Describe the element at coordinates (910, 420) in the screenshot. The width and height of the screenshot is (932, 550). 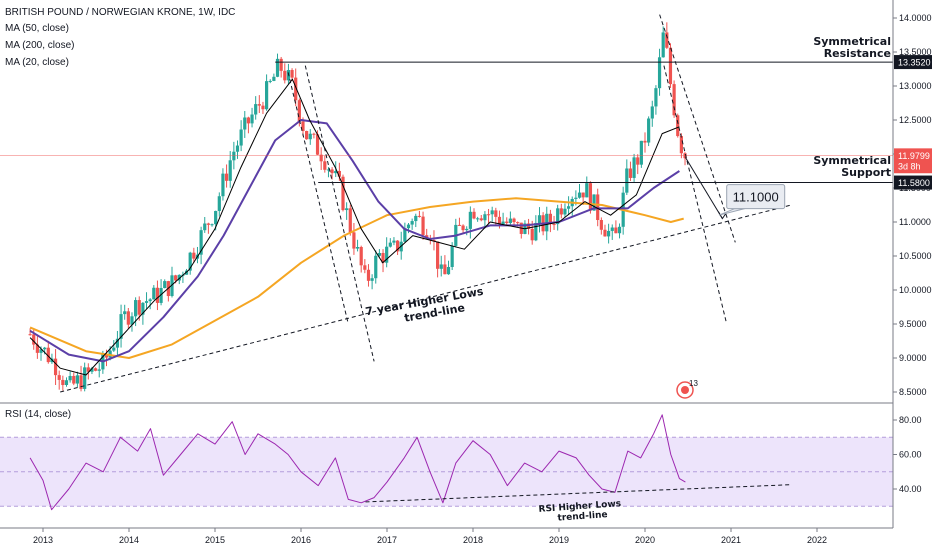
I see `rsi-tick-label: 80.00` at that location.